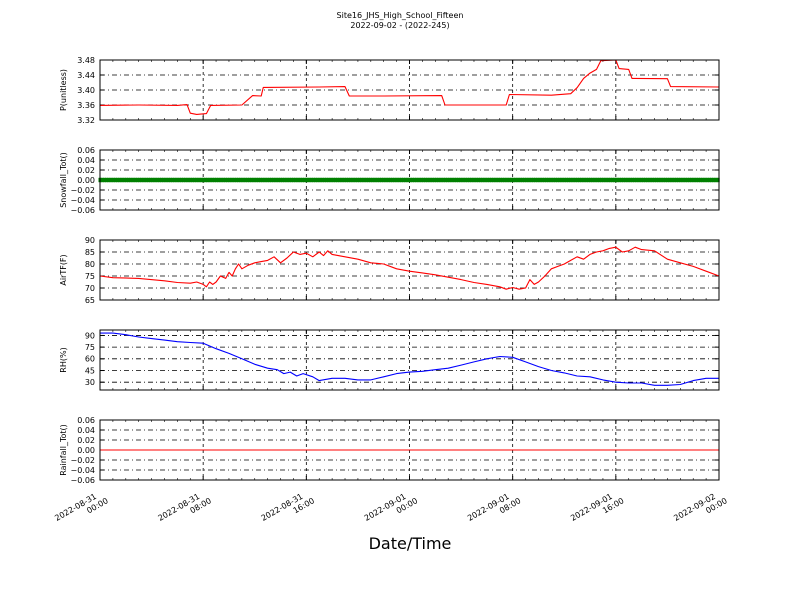  What do you see at coordinates (90, 382) in the screenshot?
I see `y-tick-label: 30` at bounding box center [90, 382].